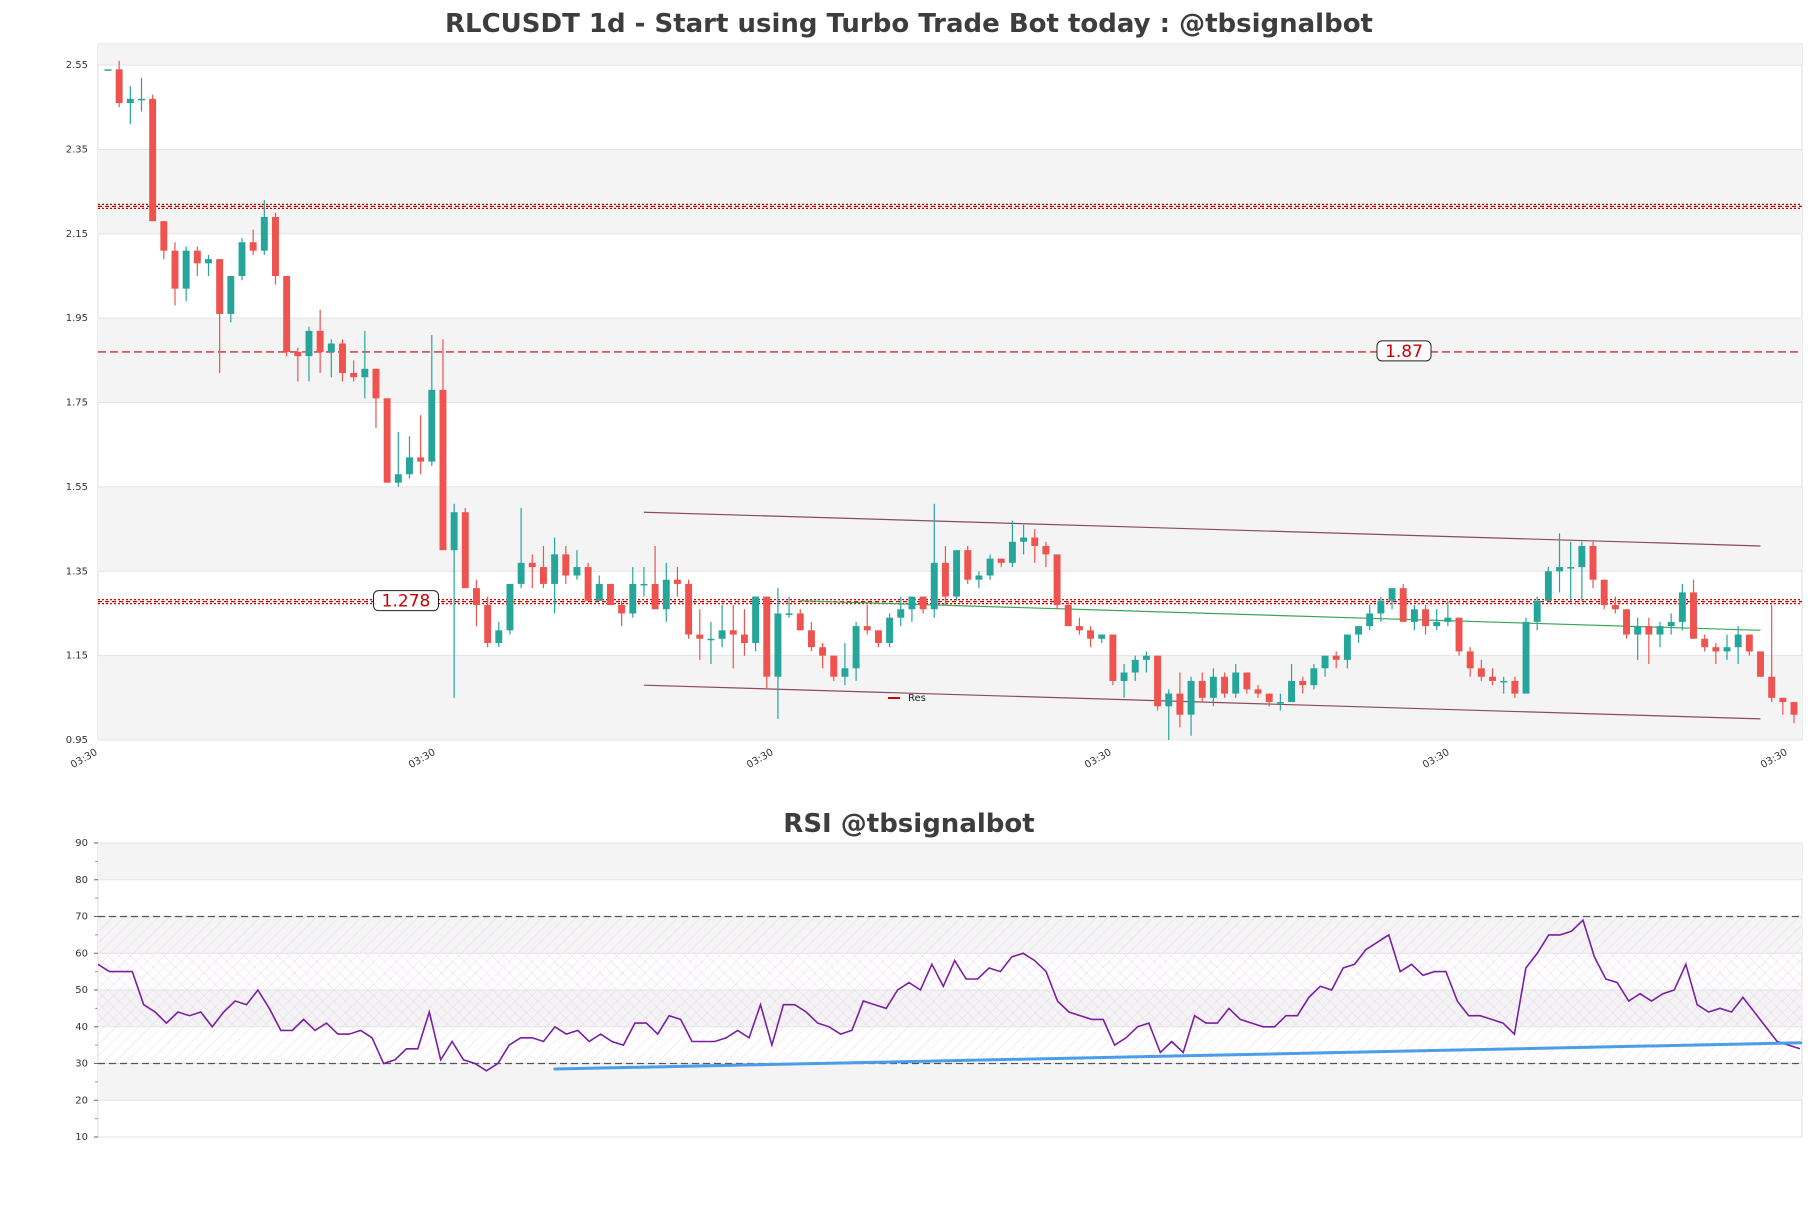  I want to click on level-label: 1.87, so click(1404, 352).